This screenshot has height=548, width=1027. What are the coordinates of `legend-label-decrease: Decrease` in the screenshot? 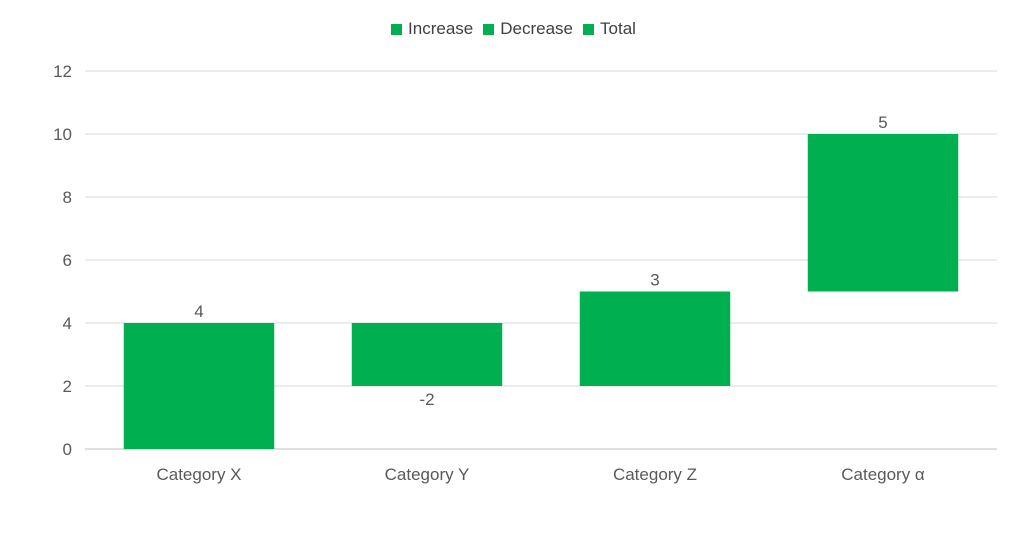 It's located at (537, 28).